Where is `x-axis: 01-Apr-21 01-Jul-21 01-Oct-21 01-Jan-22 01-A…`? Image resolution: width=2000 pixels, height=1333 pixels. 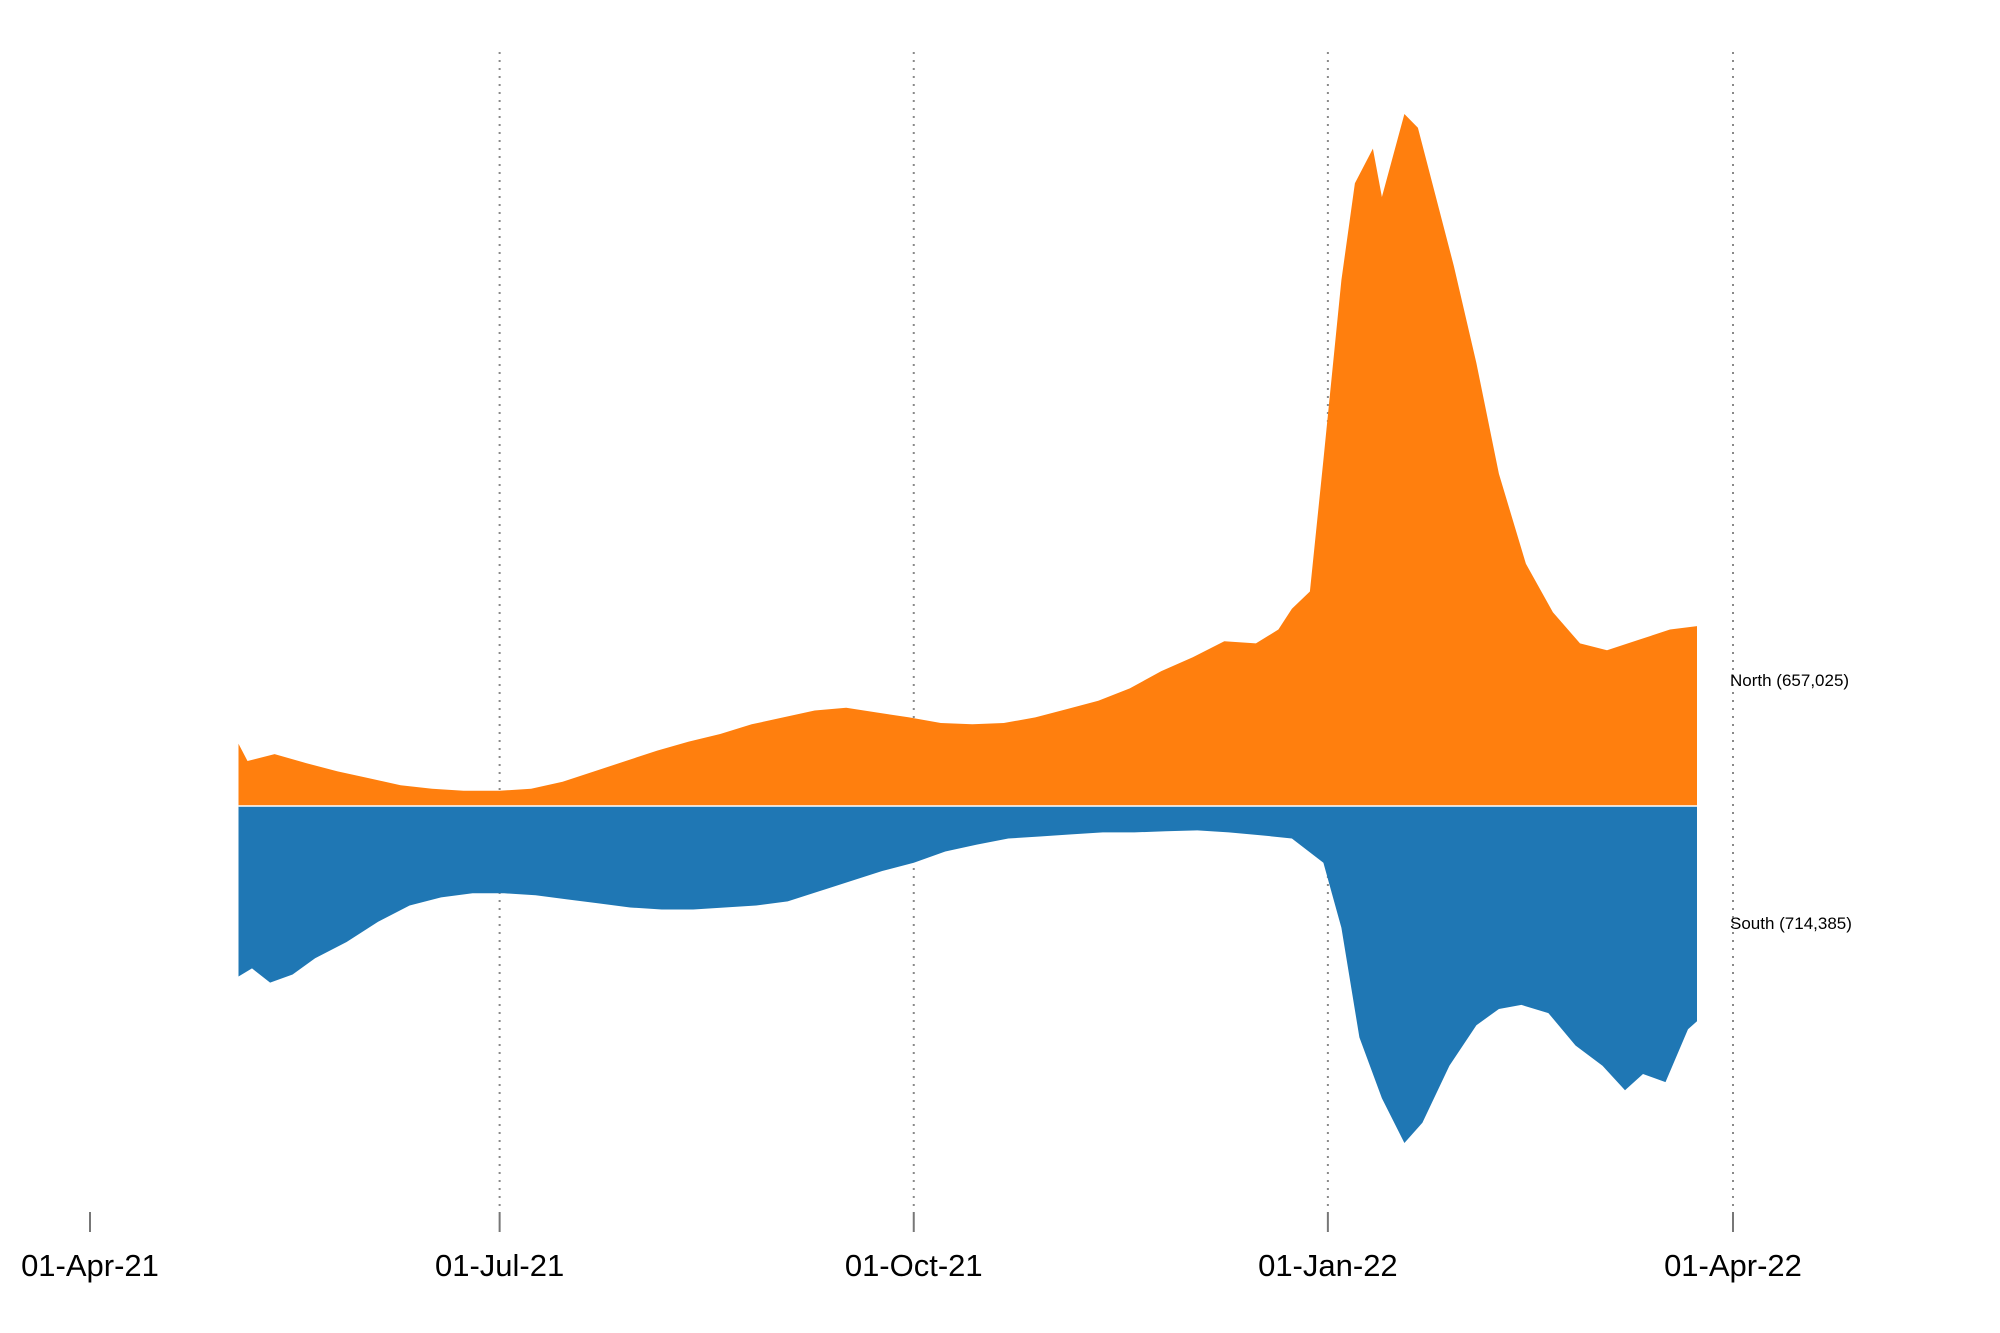
x-axis: 01-Apr-21 01-Jul-21 01-Oct-21 01-Jan-22 01-A… is located at coordinates (911, 1247).